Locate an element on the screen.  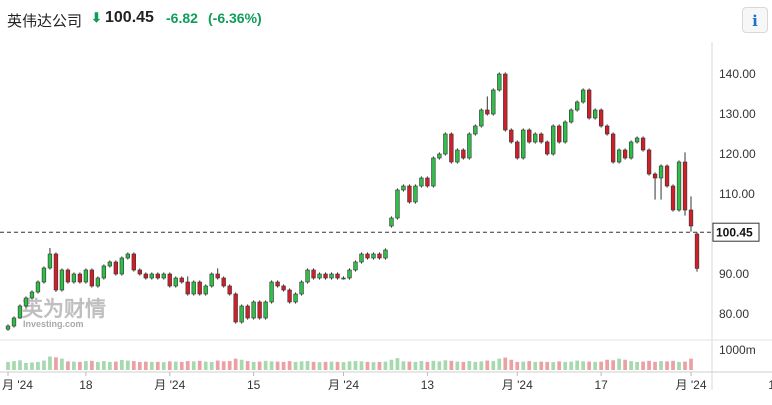
x-tick-label: 13 is located at coordinates (428, 385).